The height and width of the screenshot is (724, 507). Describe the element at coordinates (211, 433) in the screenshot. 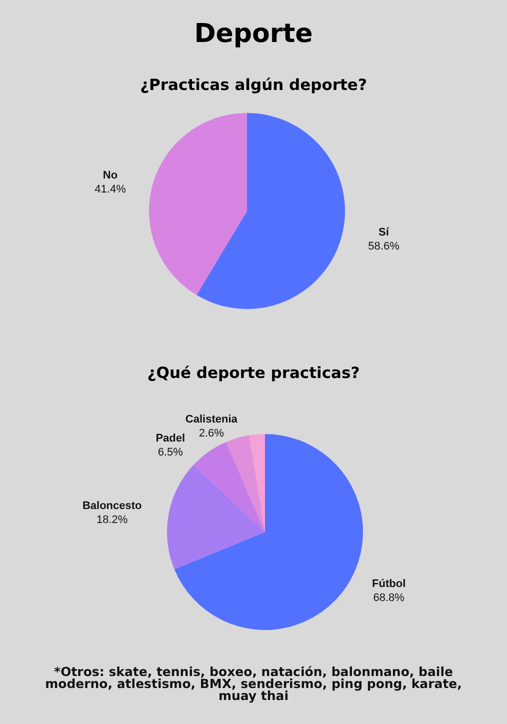

I see `data-label: 2.6%` at that location.